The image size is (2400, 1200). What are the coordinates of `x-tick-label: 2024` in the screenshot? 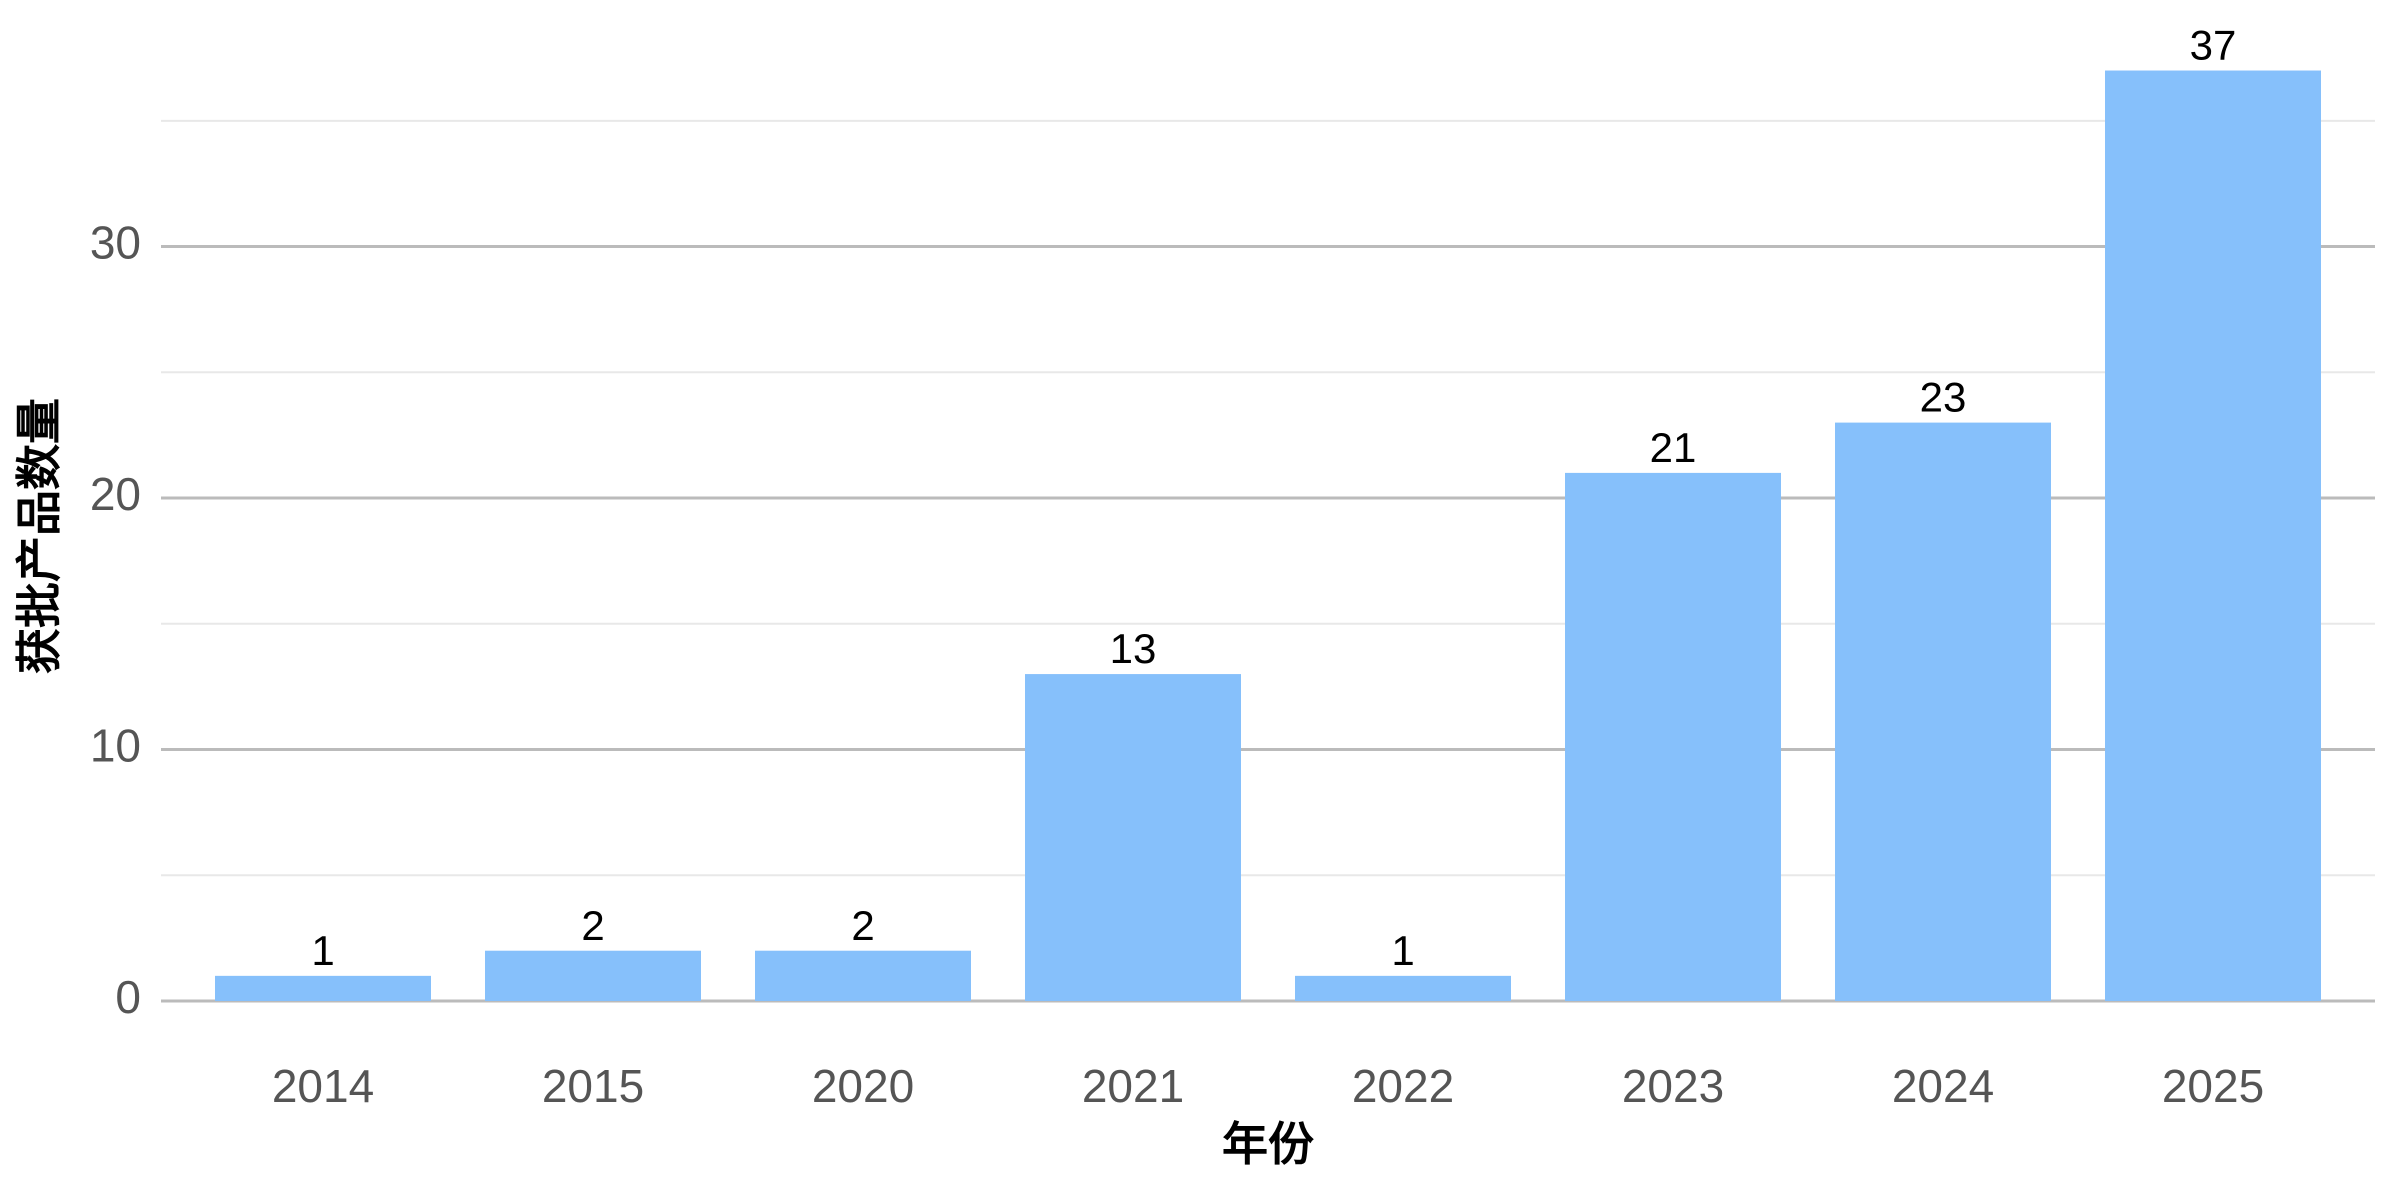 It's located at (1943, 1086).